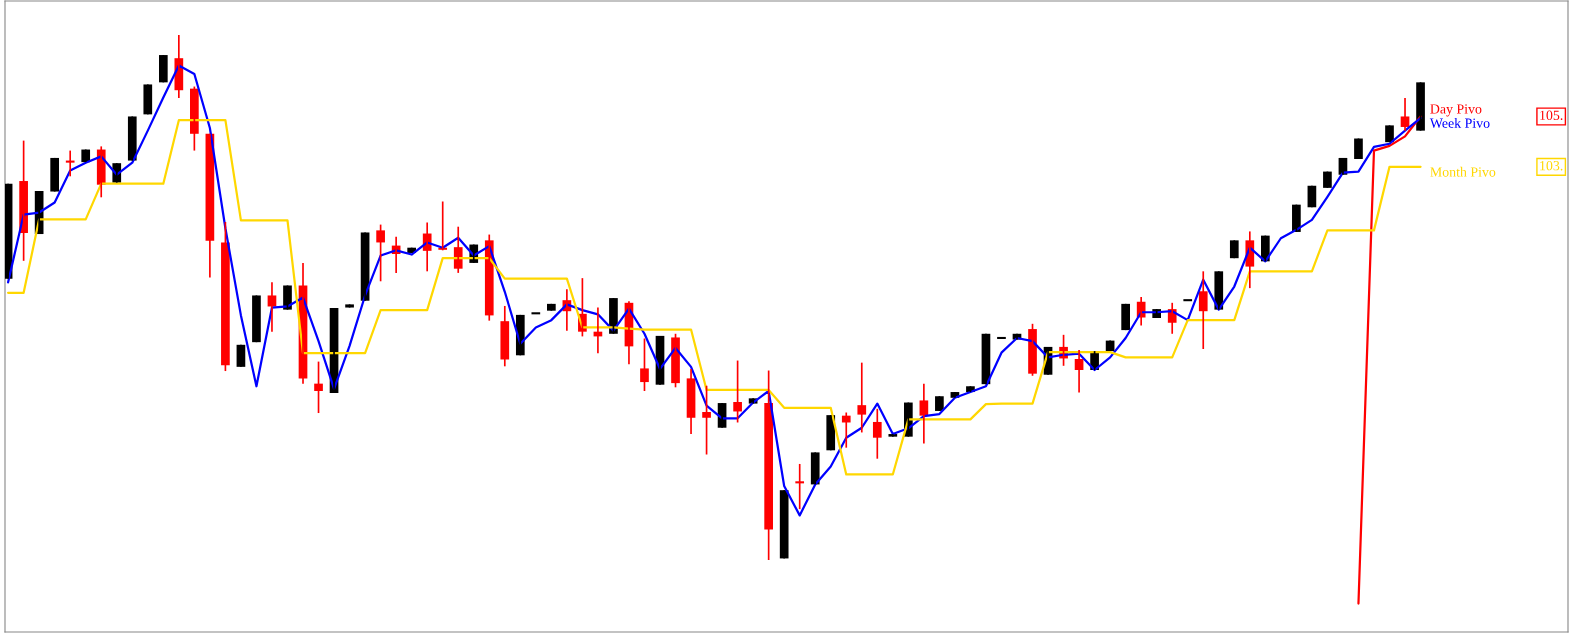 This screenshot has width=1573, height=642. What do you see at coordinates (1551, 115) in the screenshot?
I see `text: 105.` at bounding box center [1551, 115].